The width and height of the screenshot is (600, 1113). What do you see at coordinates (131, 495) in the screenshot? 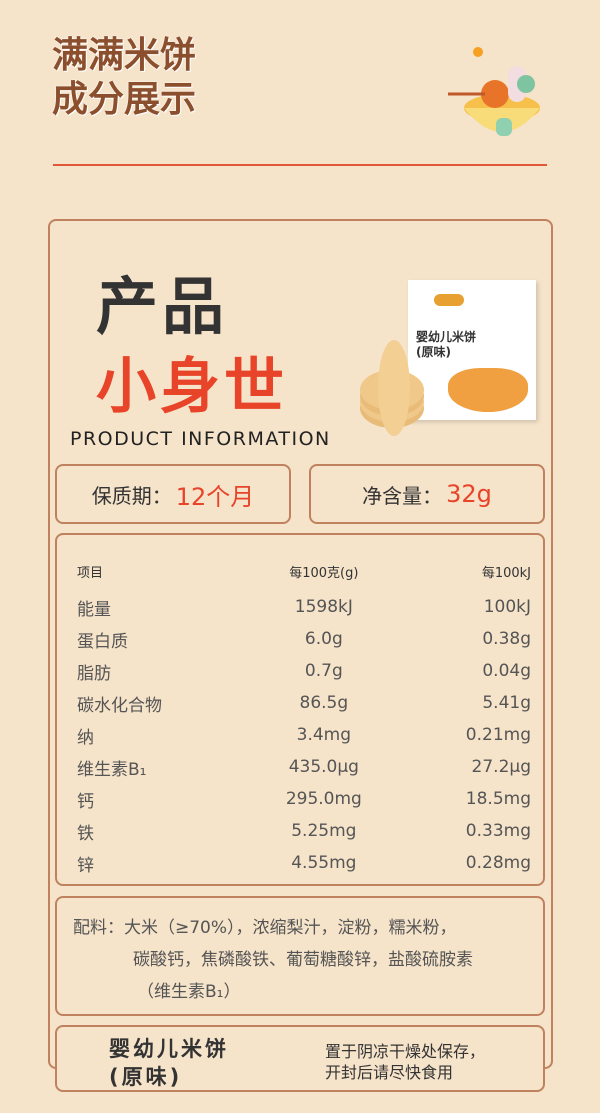
I see `shelf-life-label: 保质期：` at bounding box center [131, 495].